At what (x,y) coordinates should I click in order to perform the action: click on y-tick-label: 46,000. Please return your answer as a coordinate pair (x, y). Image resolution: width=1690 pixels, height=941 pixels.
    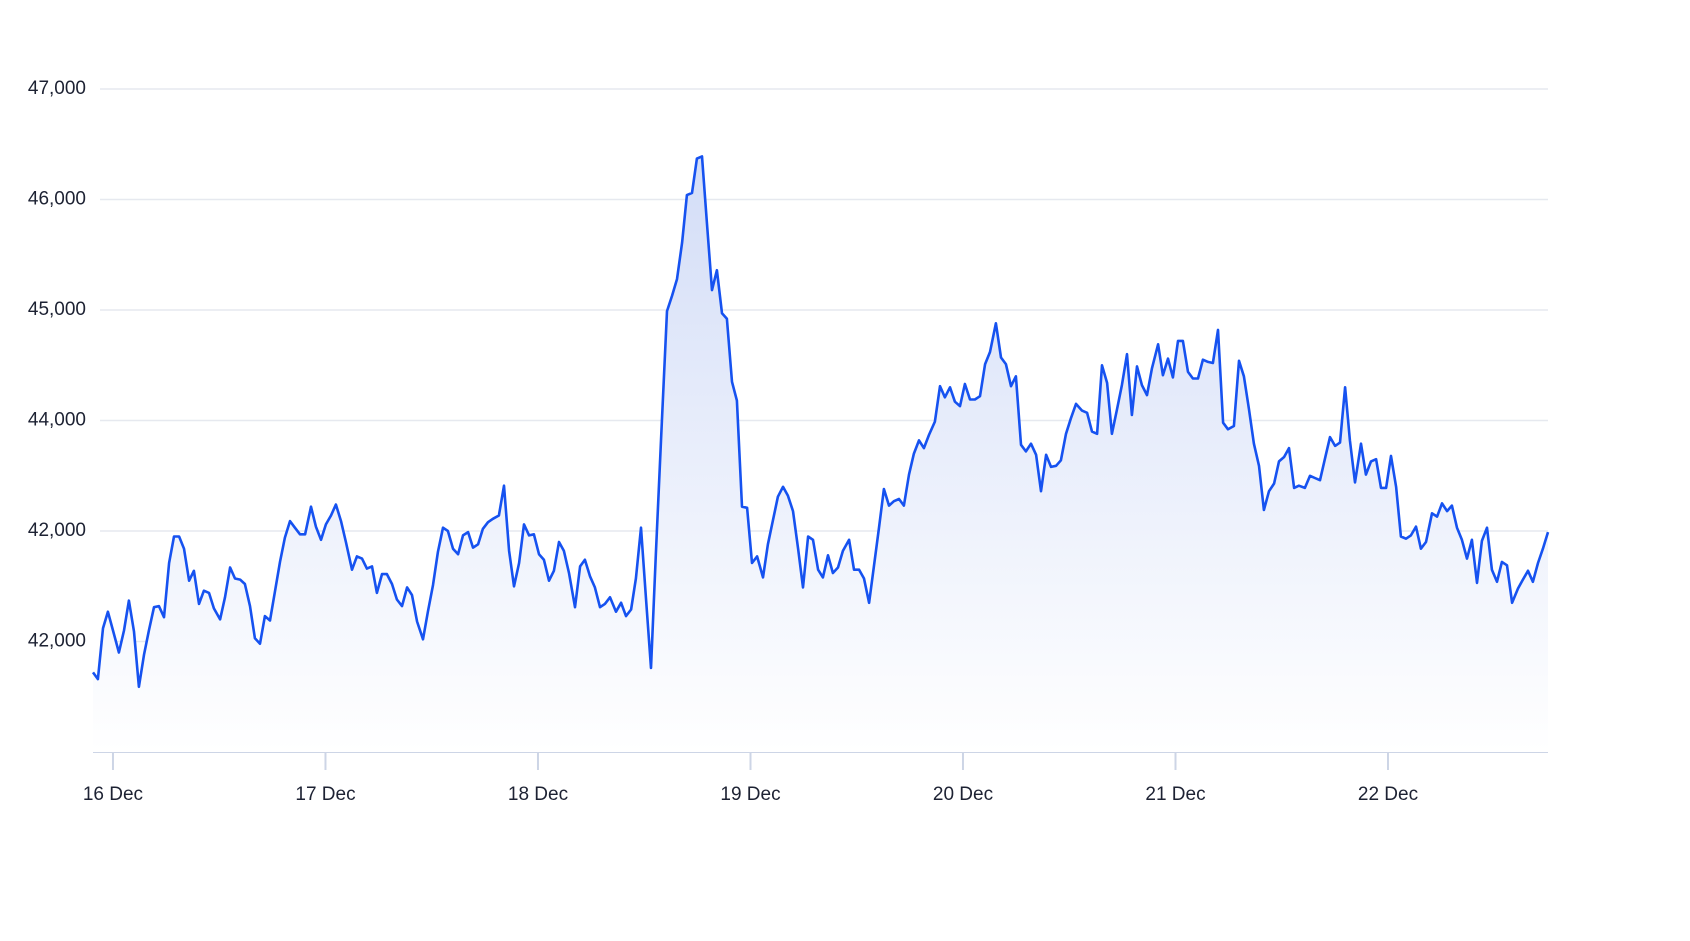
    Looking at the image, I should click on (57, 199).